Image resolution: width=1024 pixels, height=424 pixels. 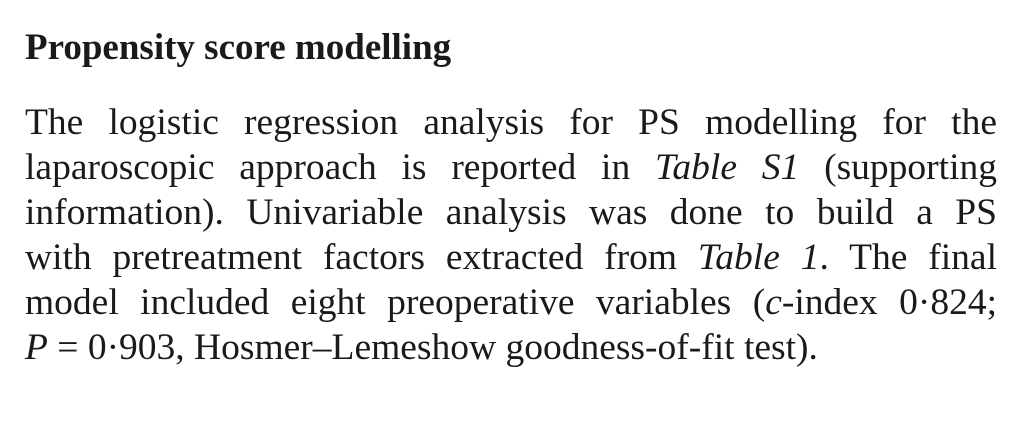 I want to click on line-2-text-a: laparoscopic approach is reported in, so click(x=340, y=167).